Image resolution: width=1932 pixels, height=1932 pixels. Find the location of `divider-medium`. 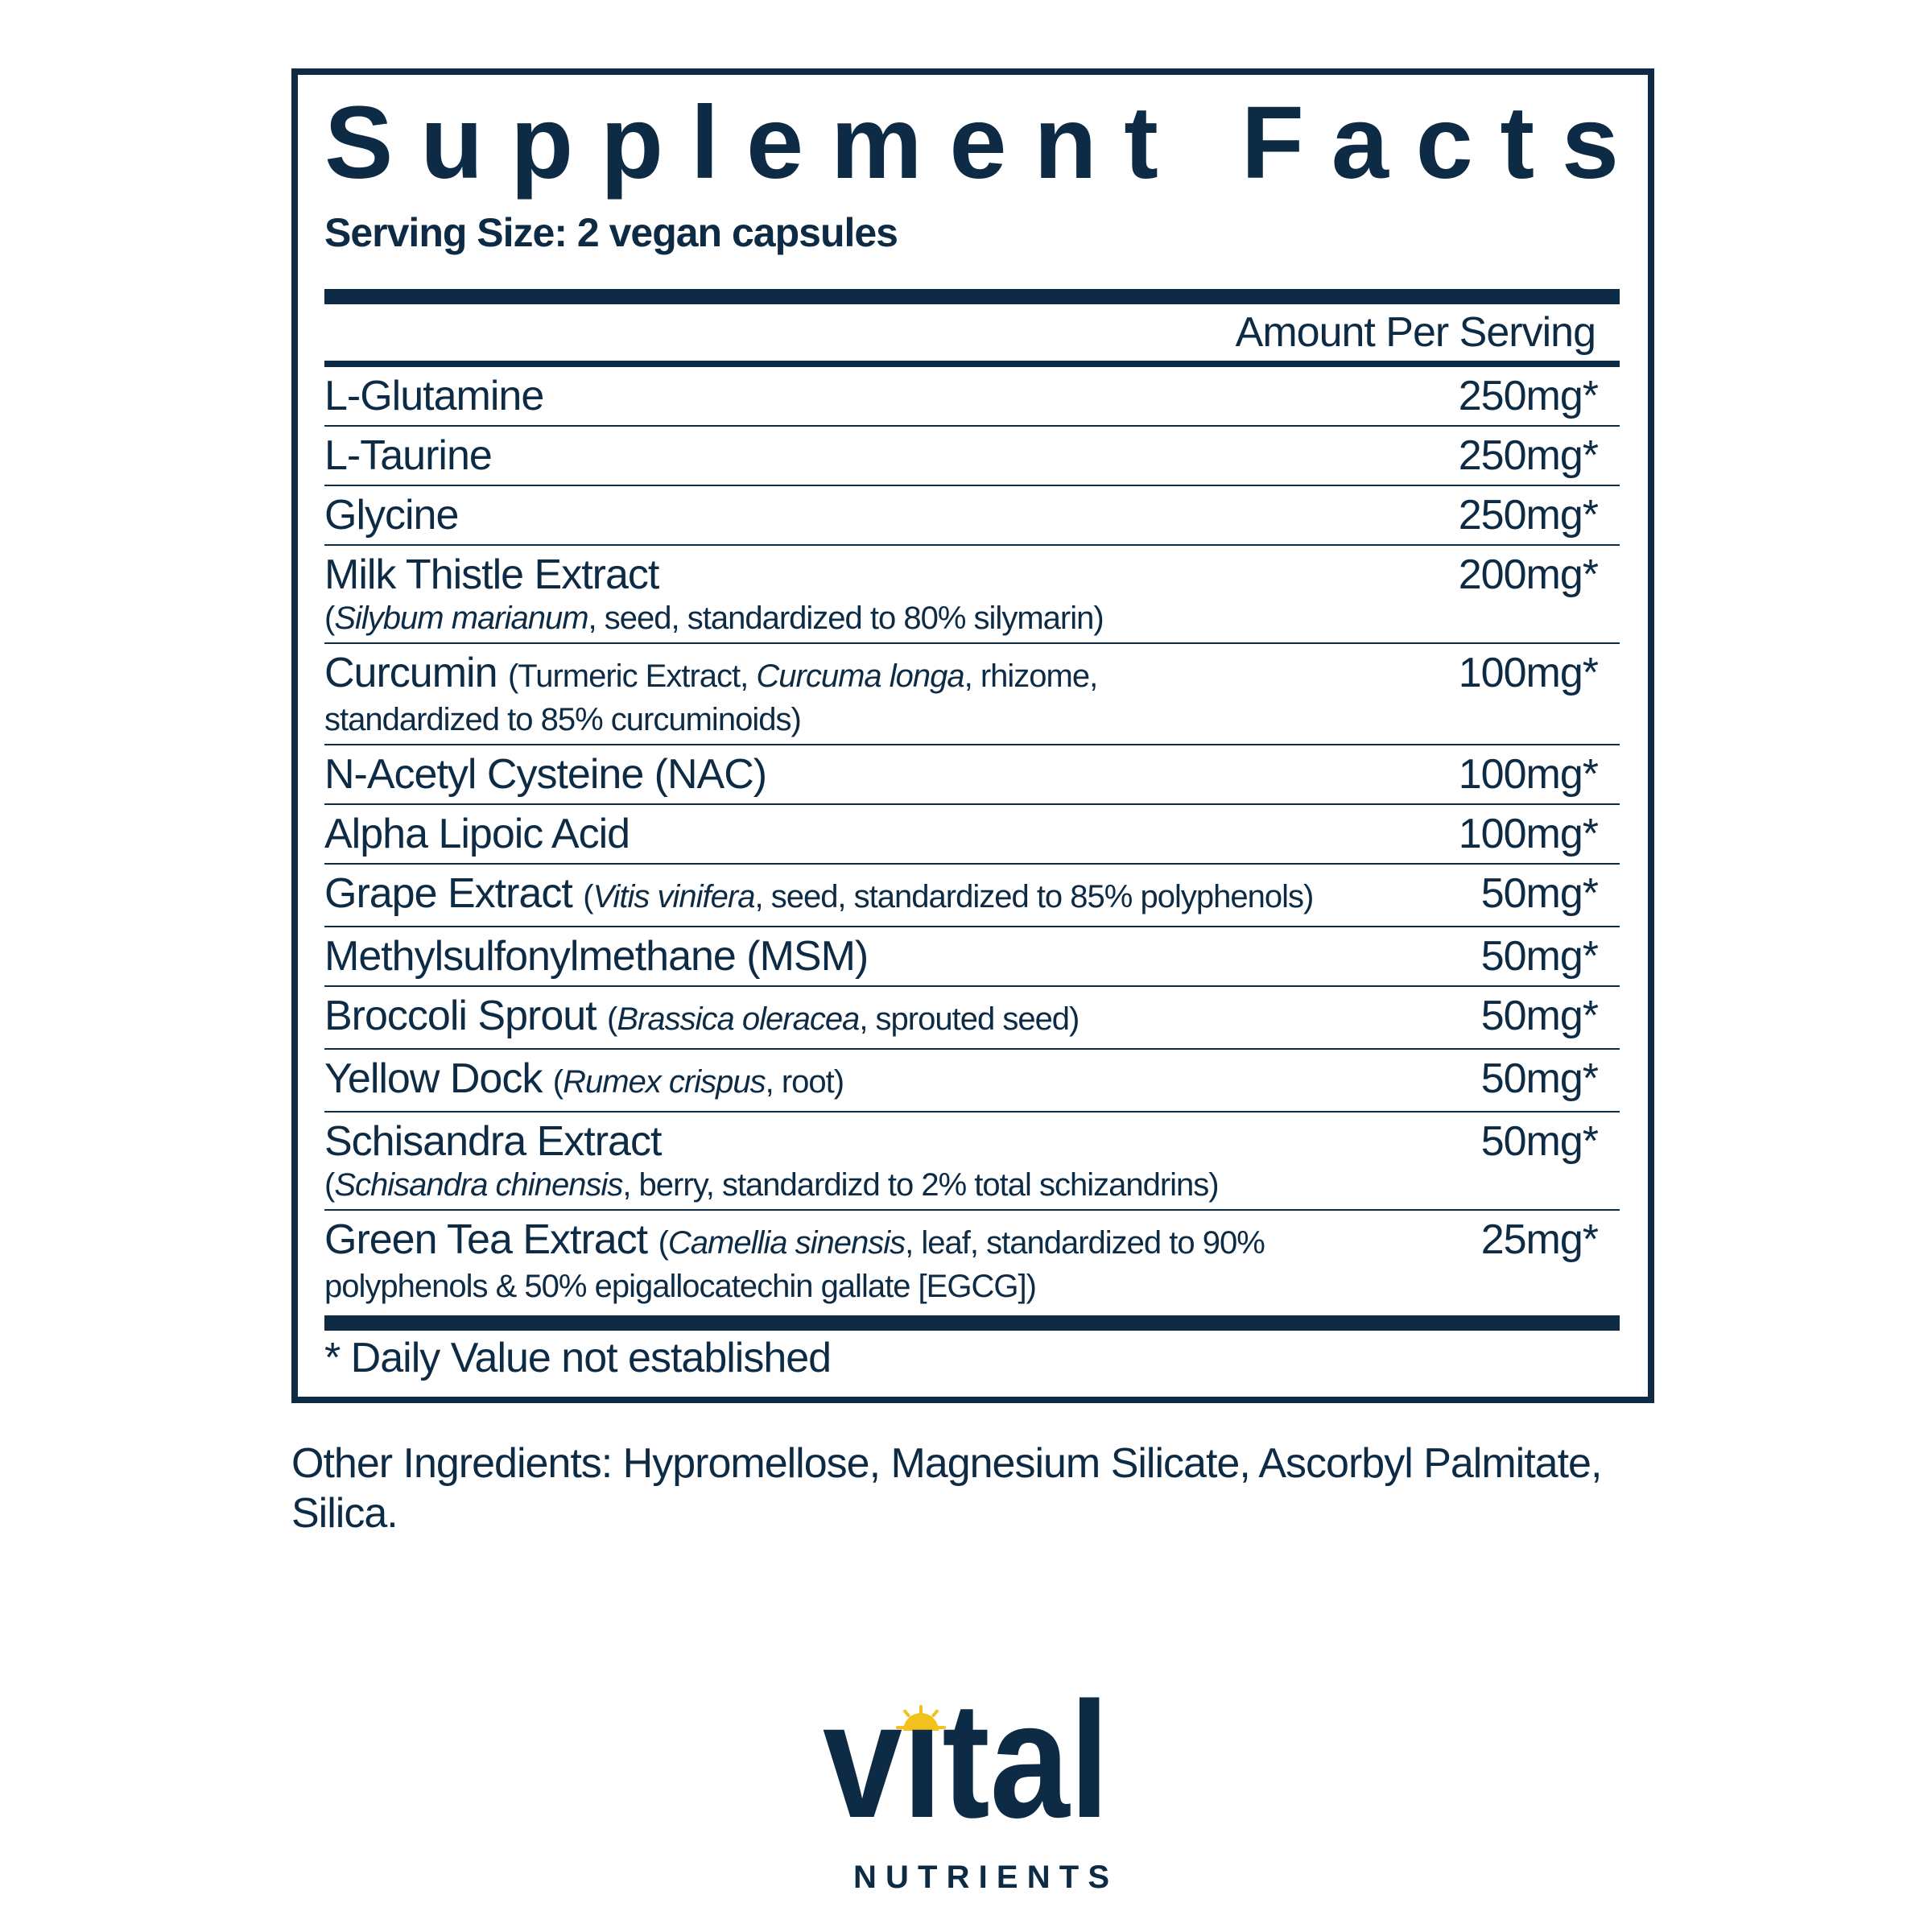

divider-medium is located at coordinates (972, 364).